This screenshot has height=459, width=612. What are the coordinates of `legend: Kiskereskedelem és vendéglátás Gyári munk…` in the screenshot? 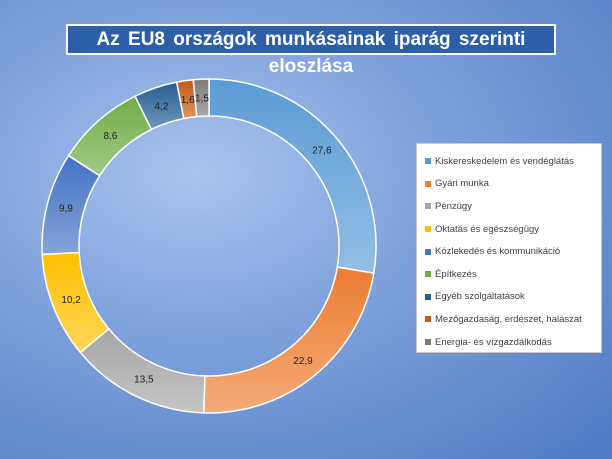 It's located at (509, 248).